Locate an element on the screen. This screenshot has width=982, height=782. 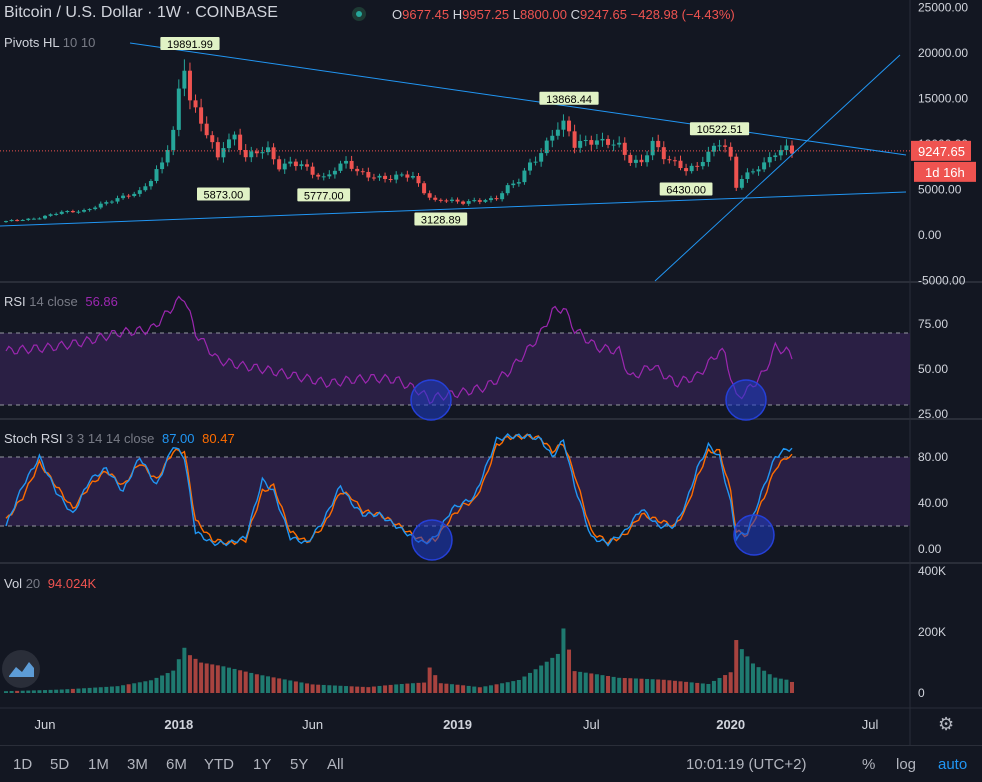
range-5y: 5Y is located at coordinates (299, 764).